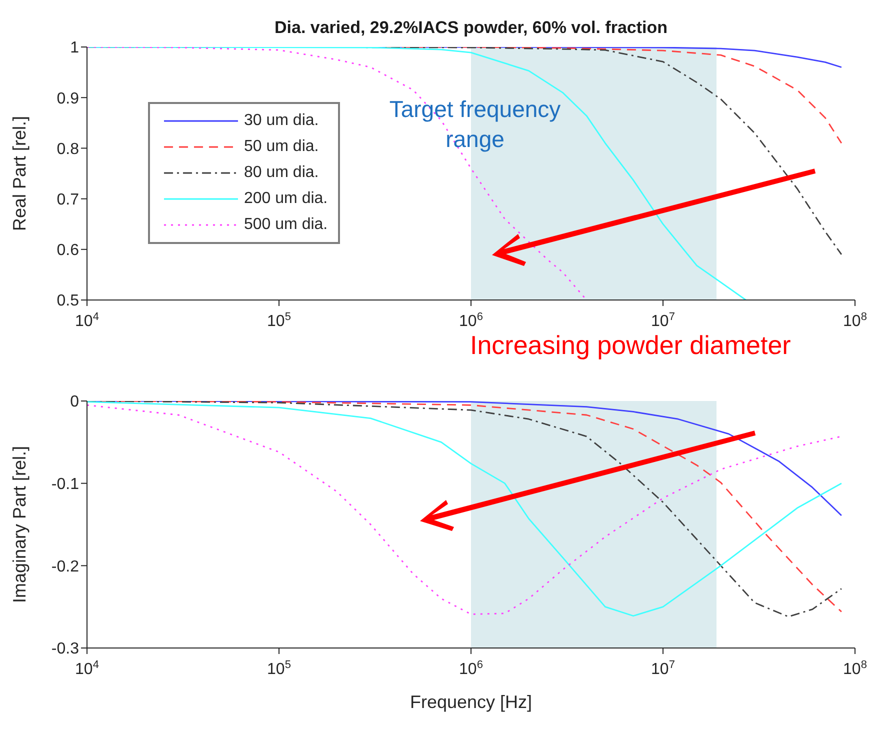 This screenshot has height=735, width=884. I want to click on legend-label: 500 um dia., so click(286, 225).